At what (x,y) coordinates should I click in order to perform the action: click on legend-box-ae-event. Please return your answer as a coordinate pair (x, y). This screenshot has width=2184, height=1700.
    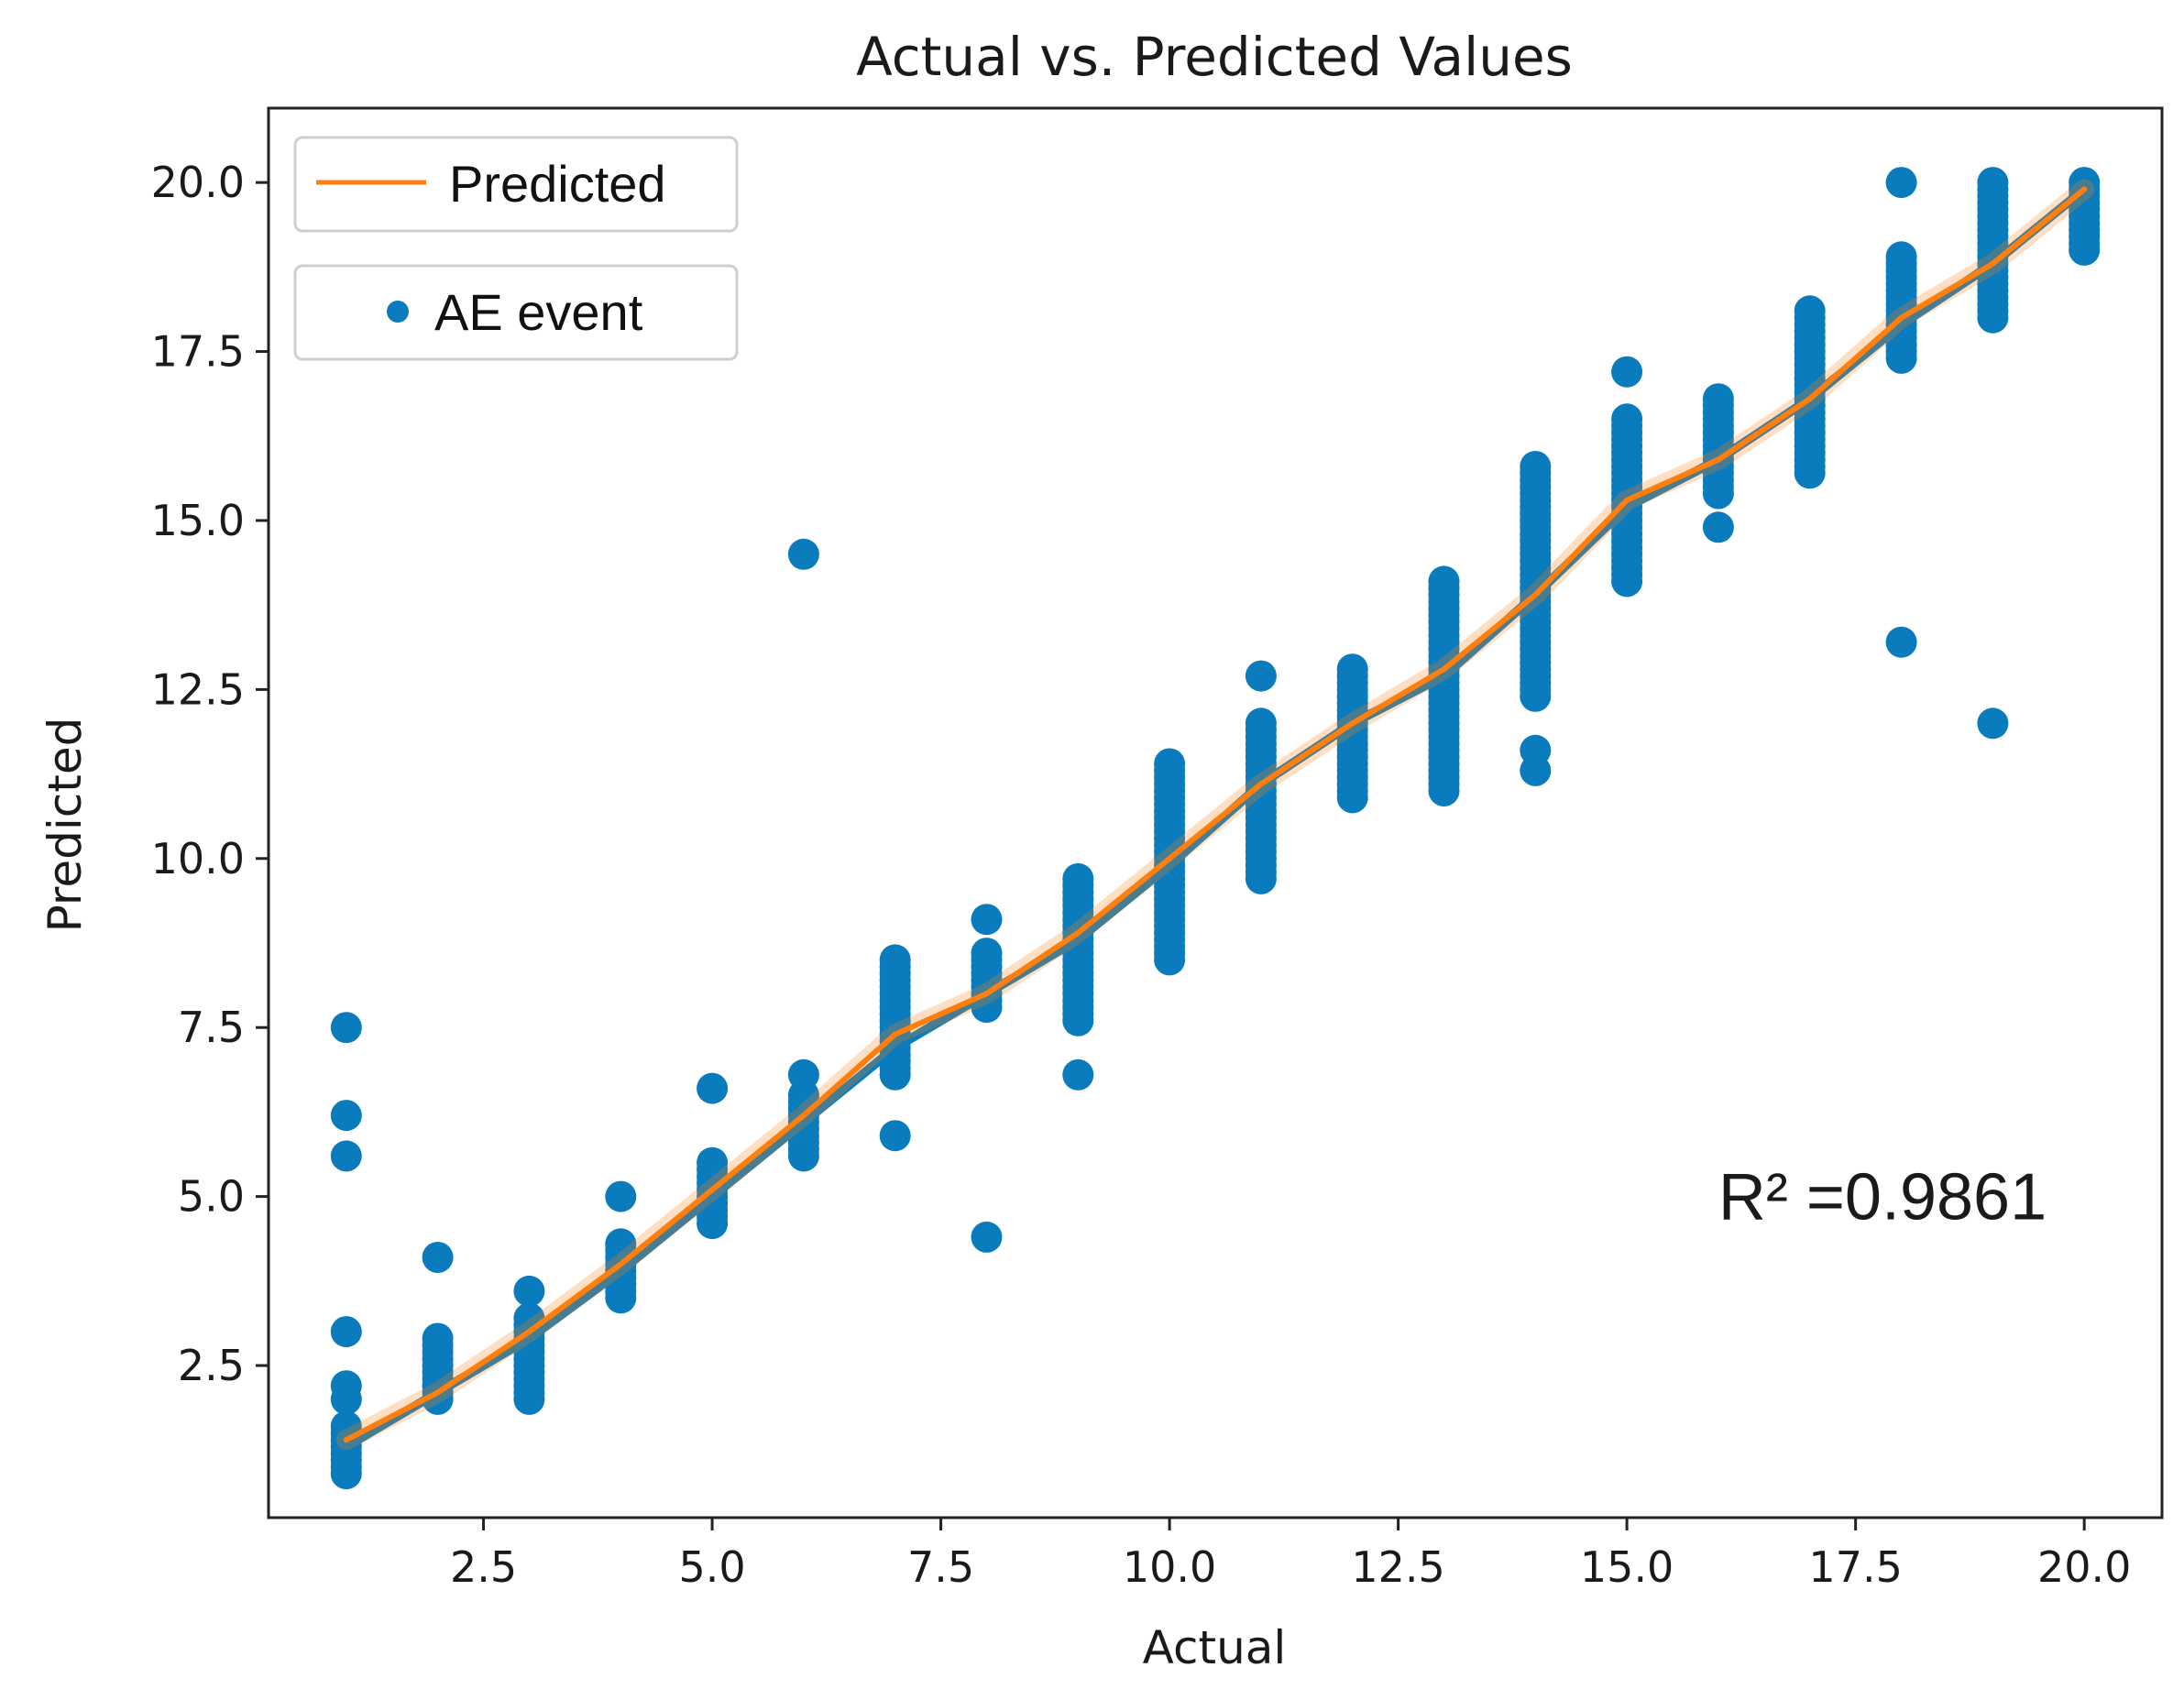
    Looking at the image, I should click on (516, 312).